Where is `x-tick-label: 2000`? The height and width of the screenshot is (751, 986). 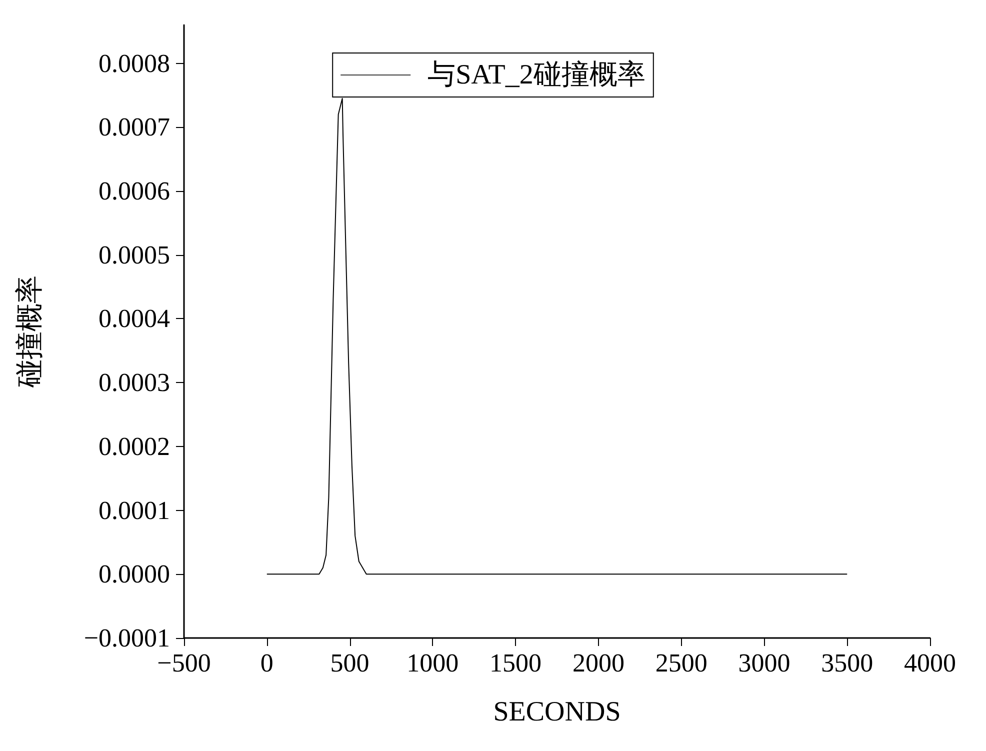
x-tick-label: 2000 is located at coordinates (598, 663).